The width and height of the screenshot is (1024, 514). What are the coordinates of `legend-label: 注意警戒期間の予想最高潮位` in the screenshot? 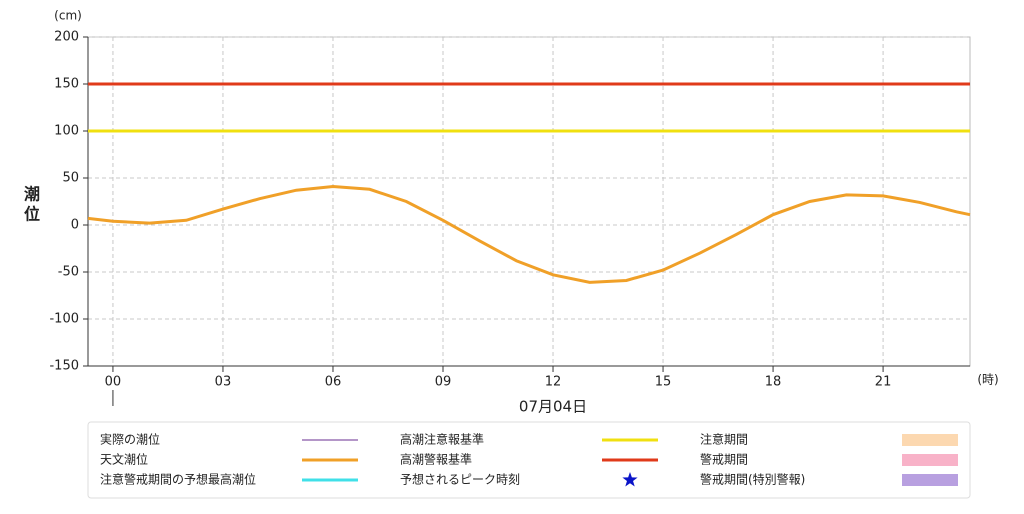 It's located at (178, 479).